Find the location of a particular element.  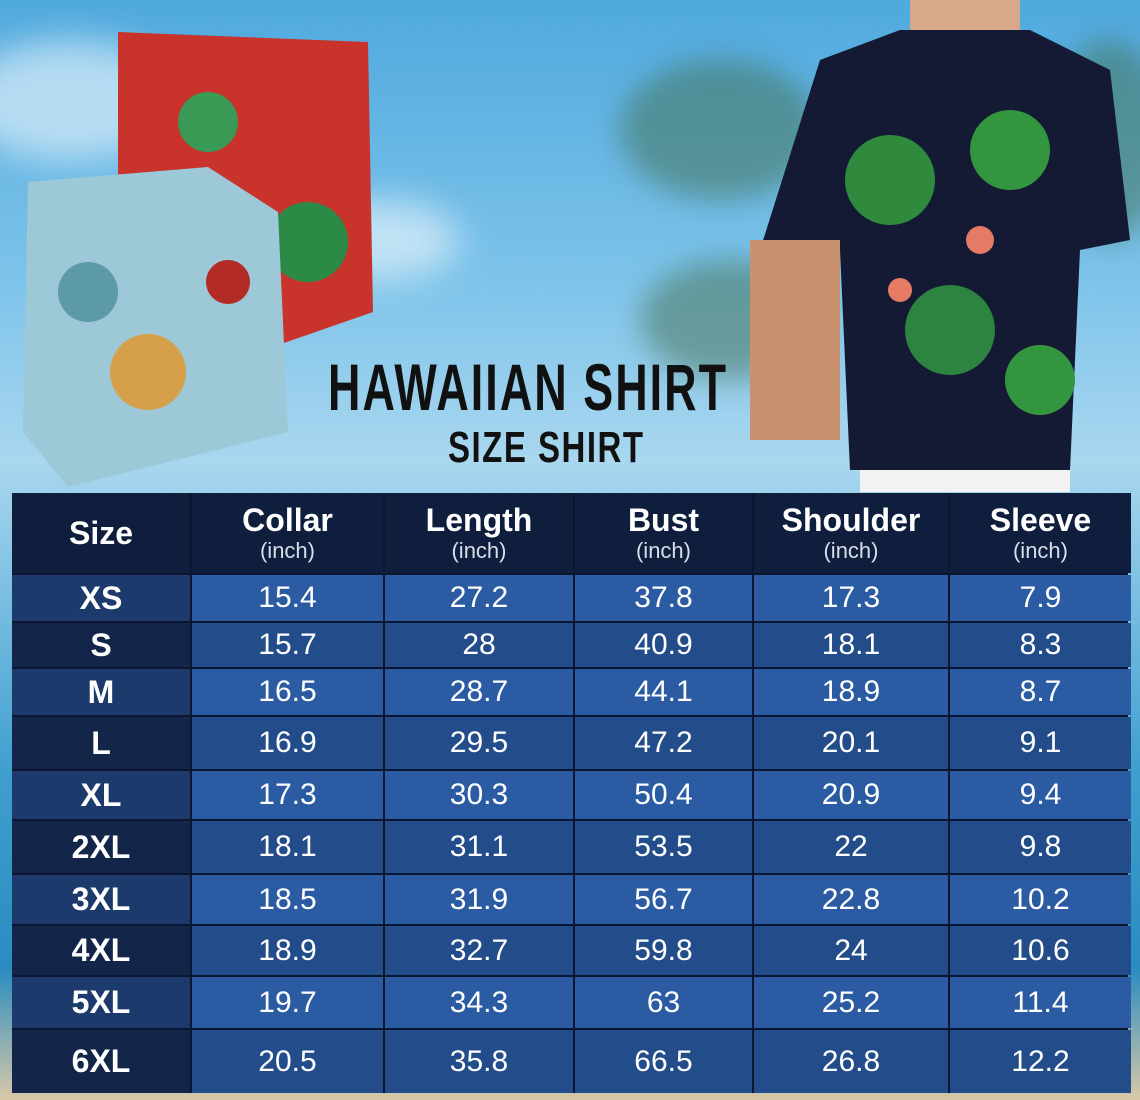

value-cell: 22 is located at coordinates (851, 847).